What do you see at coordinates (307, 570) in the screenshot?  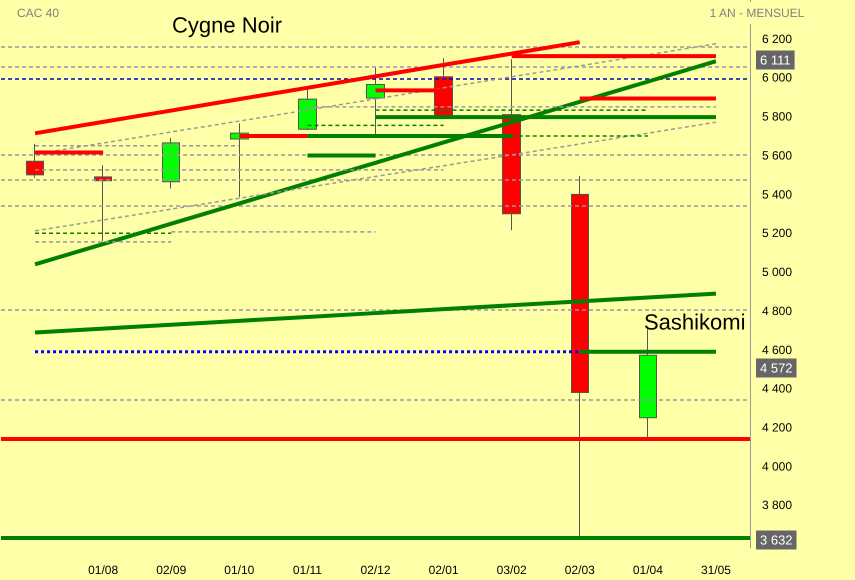 I see `x-tick-label: 01/11` at bounding box center [307, 570].